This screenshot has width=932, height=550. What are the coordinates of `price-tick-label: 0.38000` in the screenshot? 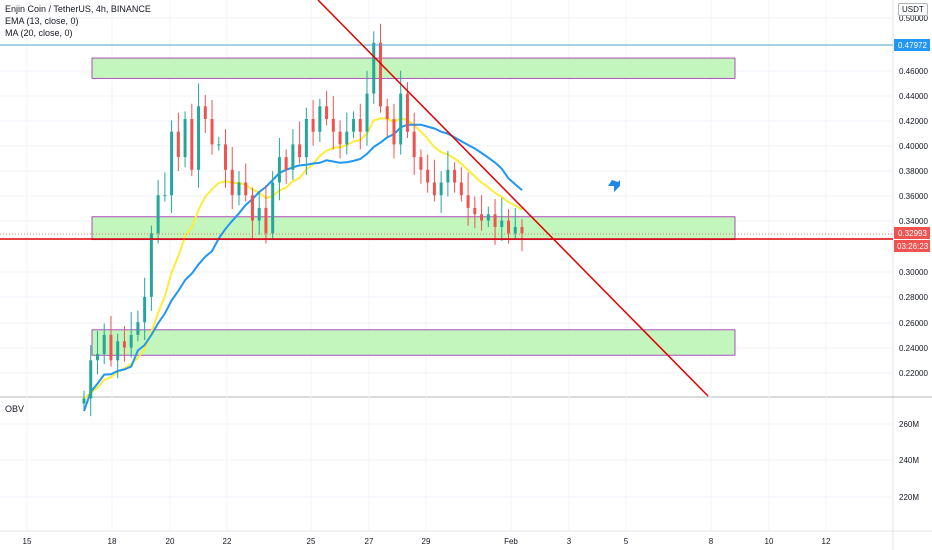 It's located at (913, 171).